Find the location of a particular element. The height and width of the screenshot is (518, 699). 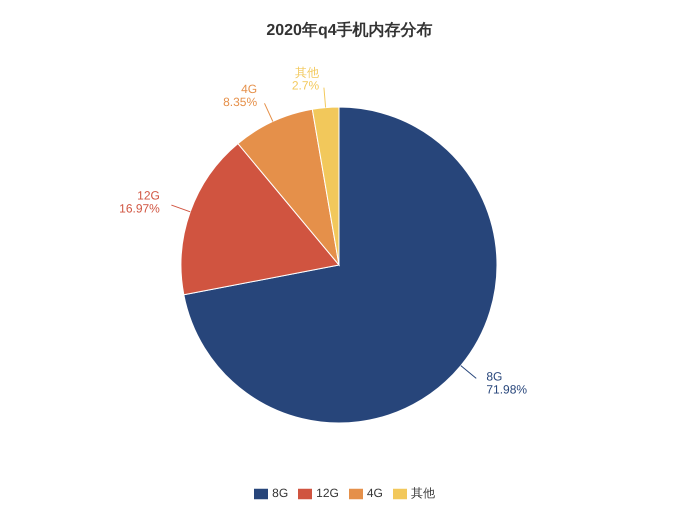

chart-title: 2020年q4手机内存分布 is located at coordinates (349, 30).